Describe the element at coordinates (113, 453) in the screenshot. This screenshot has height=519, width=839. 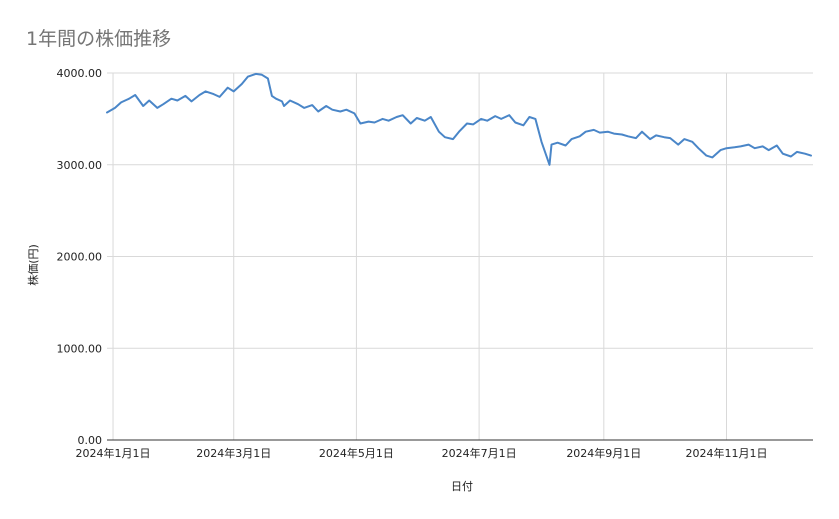
I see `x-tick-label: 2024年1月1日` at that location.